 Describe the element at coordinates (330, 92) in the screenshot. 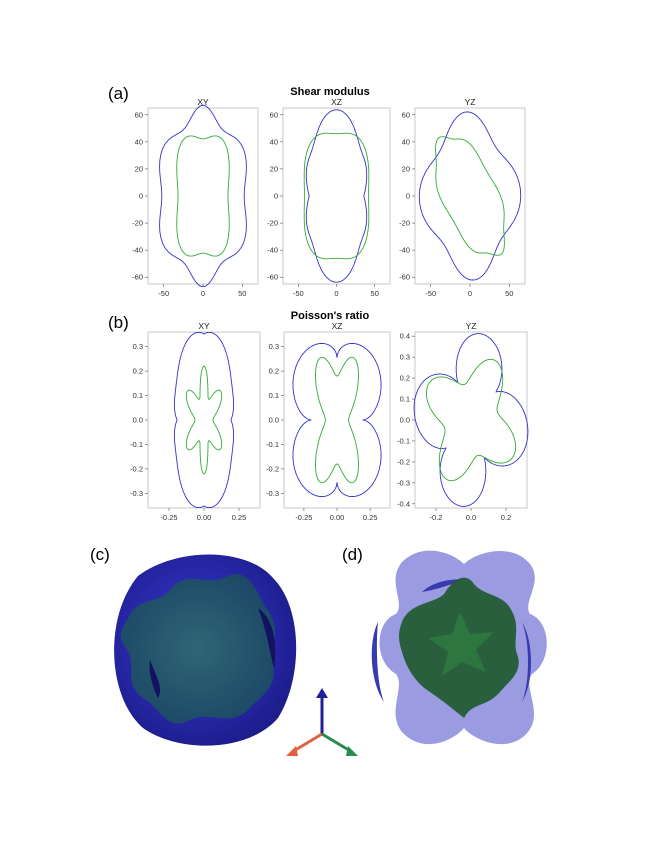

I see `shear-modulus-title: Shear modulus` at that location.